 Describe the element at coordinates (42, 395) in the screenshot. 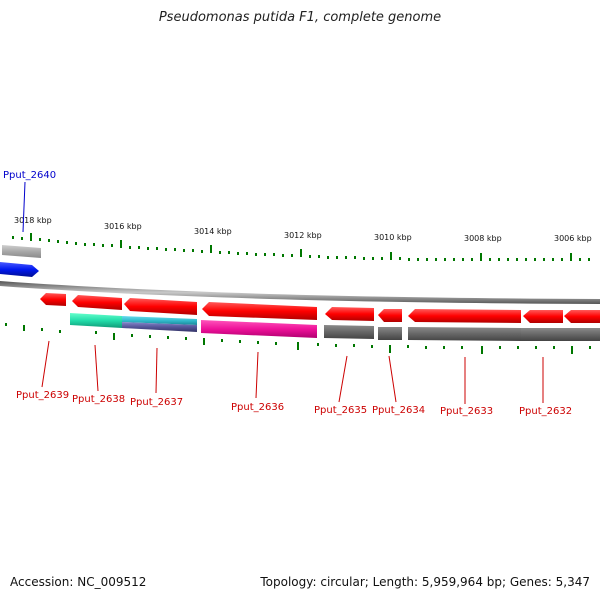

I see `gene-label-Pput_2639: Pput_2639` at that location.